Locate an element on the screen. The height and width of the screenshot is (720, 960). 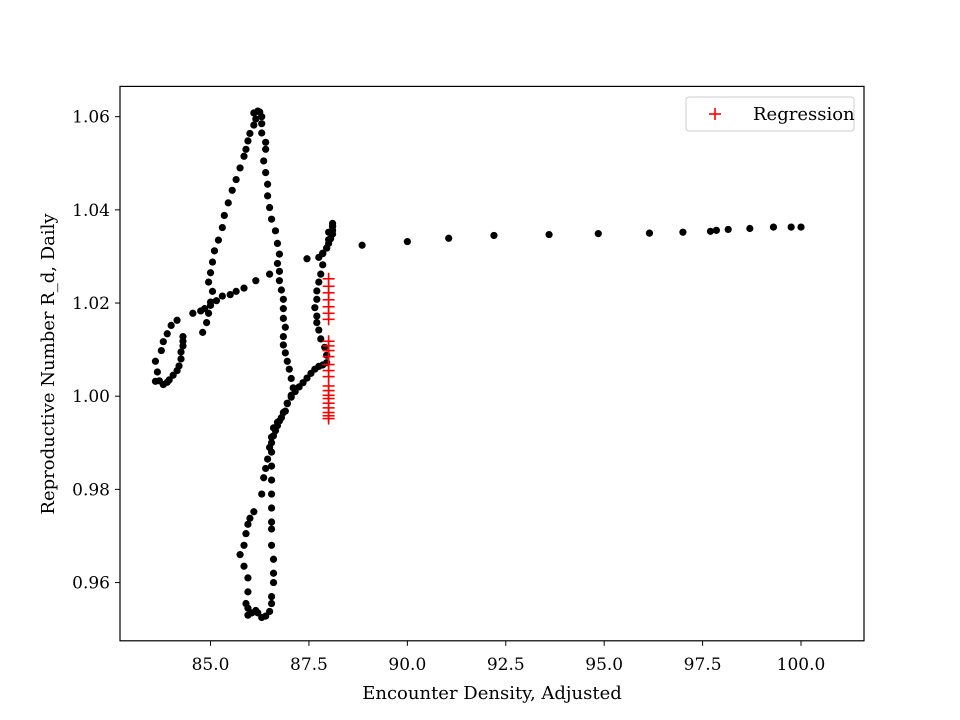
y-axis-label: Reproductive Number R_d, Daily is located at coordinates (48, 364).